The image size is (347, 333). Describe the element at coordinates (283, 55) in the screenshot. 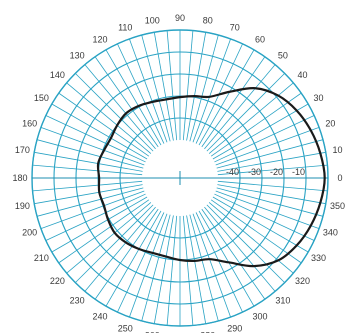

I see `angle-label-50: 50` at that location.